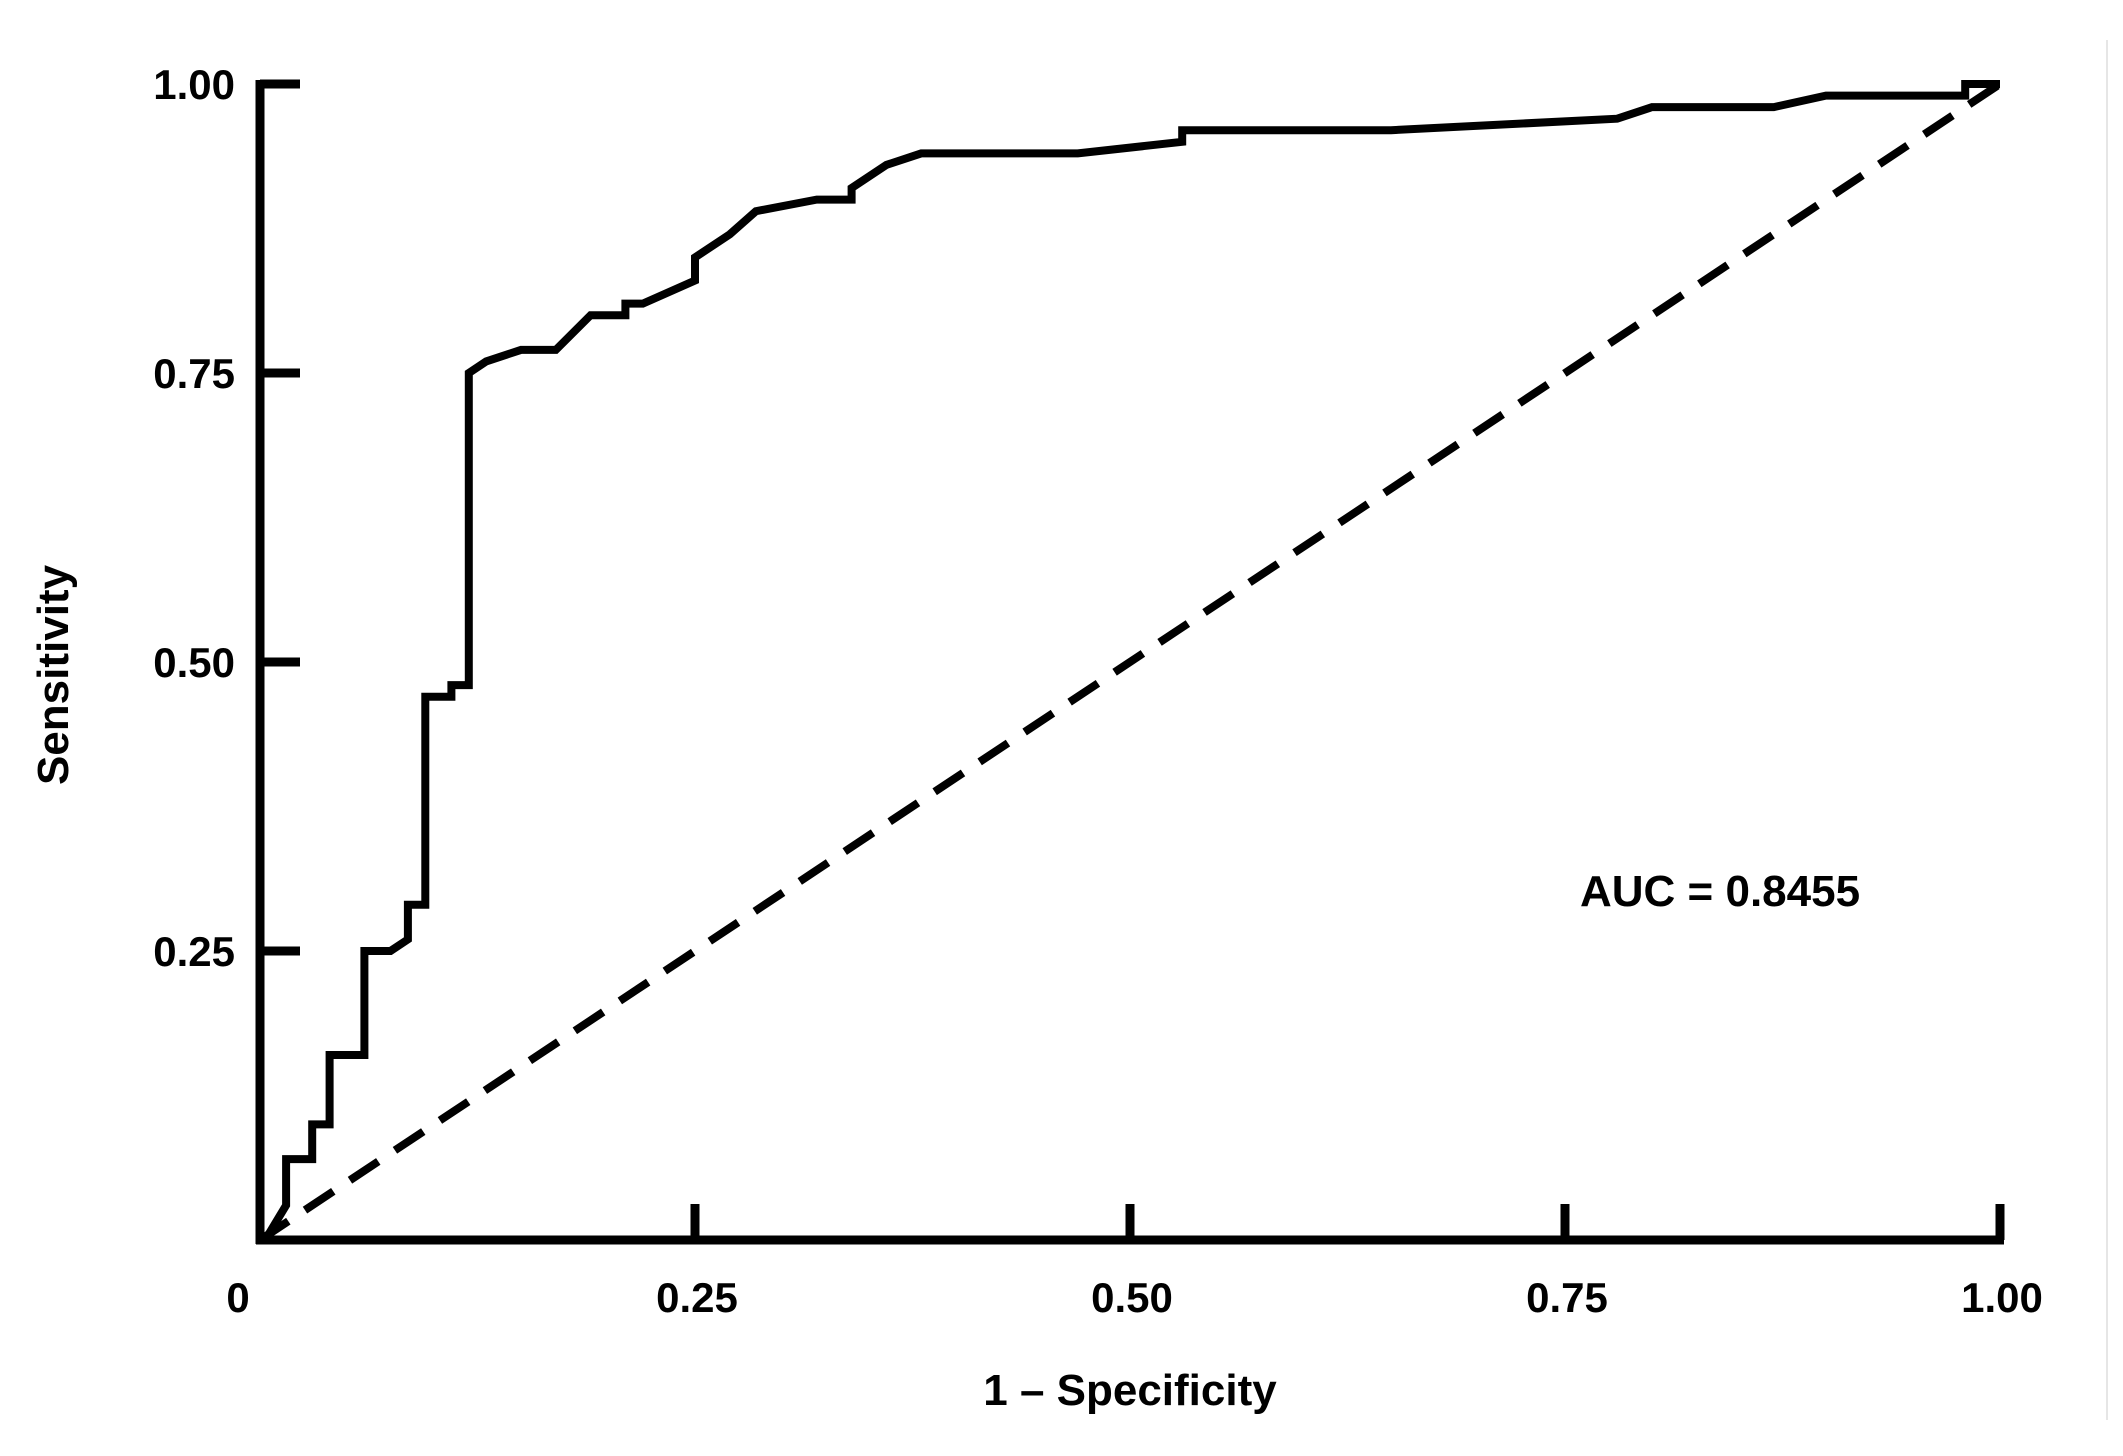 Image resolution: width=2123 pixels, height=1456 pixels. I want to click on x-tick-label: 1.00, so click(2002, 1297).